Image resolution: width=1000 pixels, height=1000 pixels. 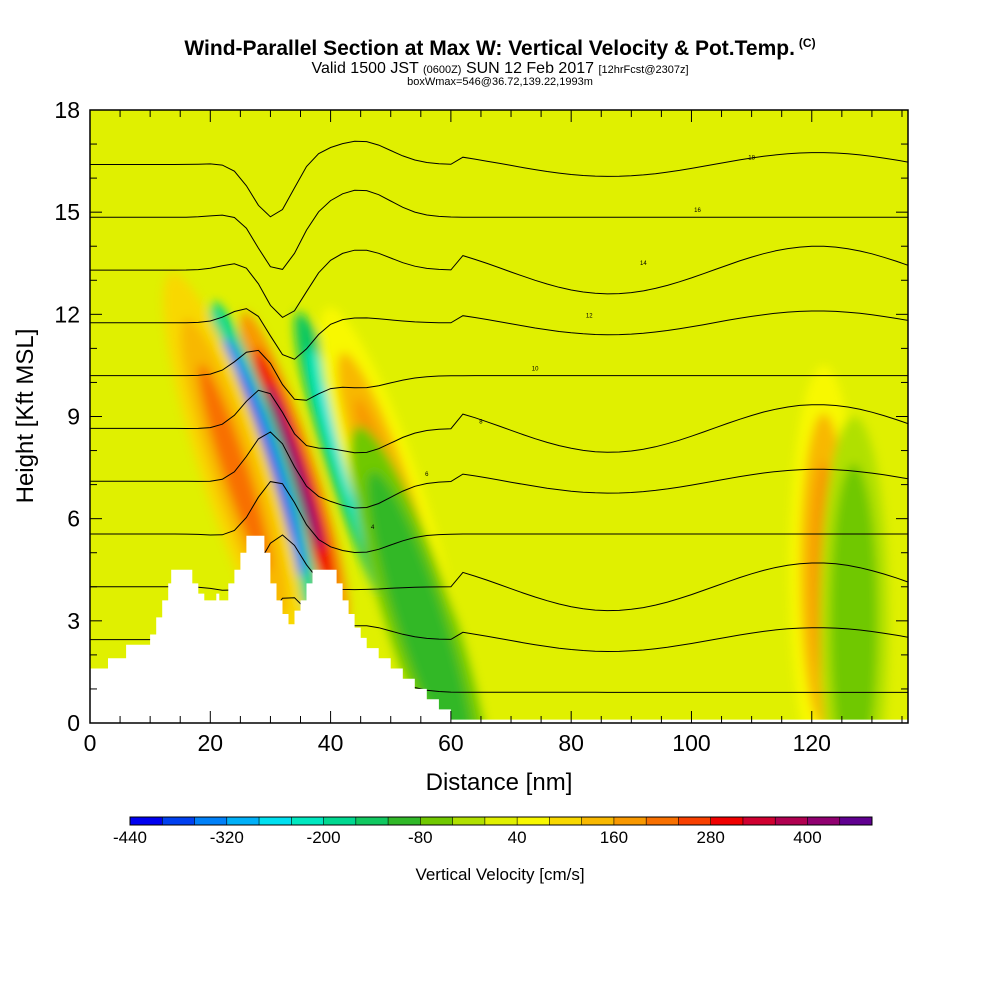 I want to click on isentrope-label-4: 6, so click(x=427, y=475).